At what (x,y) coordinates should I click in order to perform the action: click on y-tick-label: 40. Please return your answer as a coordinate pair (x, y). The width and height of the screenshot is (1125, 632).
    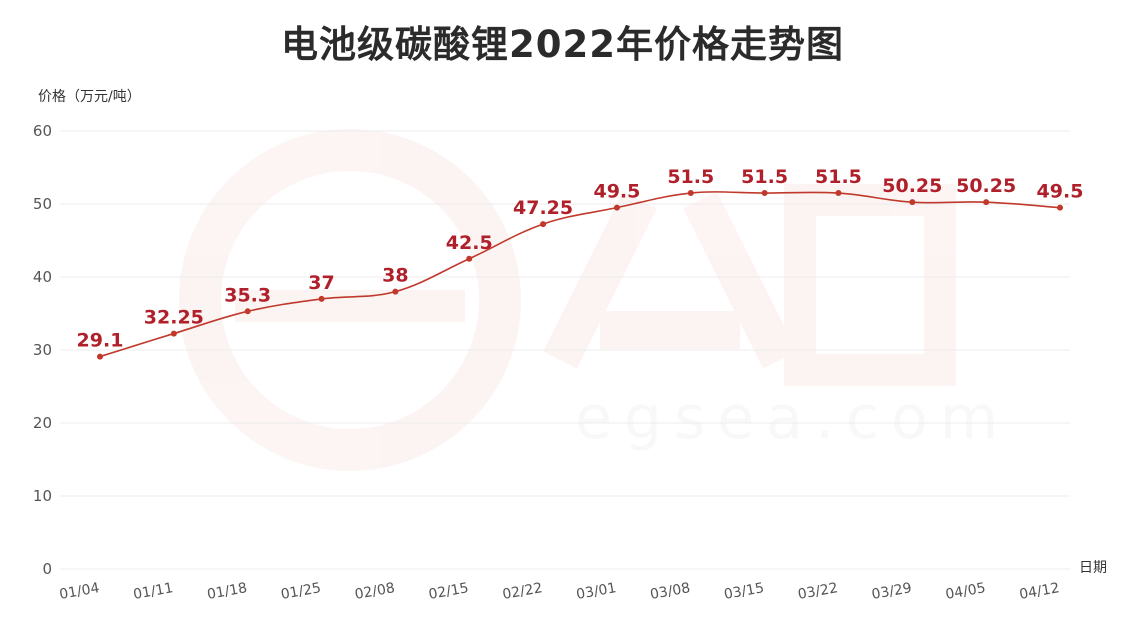
    Looking at the image, I should click on (42, 277).